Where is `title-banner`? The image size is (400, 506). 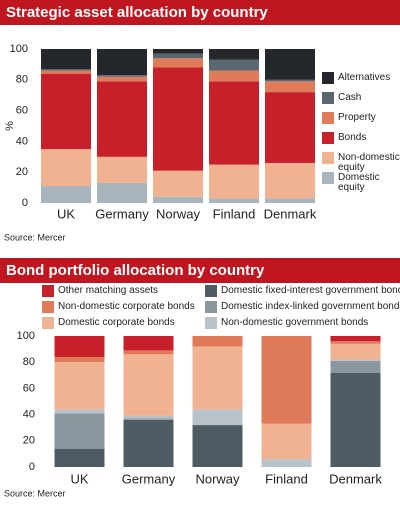
title-banner is located at coordinates (200, 270).